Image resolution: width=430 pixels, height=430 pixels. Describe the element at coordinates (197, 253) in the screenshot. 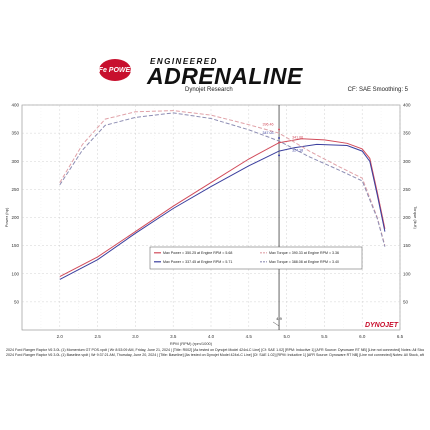

I see `legend-entry: Max Power = 350.25 at Engine RPM = 5.68` at that location.